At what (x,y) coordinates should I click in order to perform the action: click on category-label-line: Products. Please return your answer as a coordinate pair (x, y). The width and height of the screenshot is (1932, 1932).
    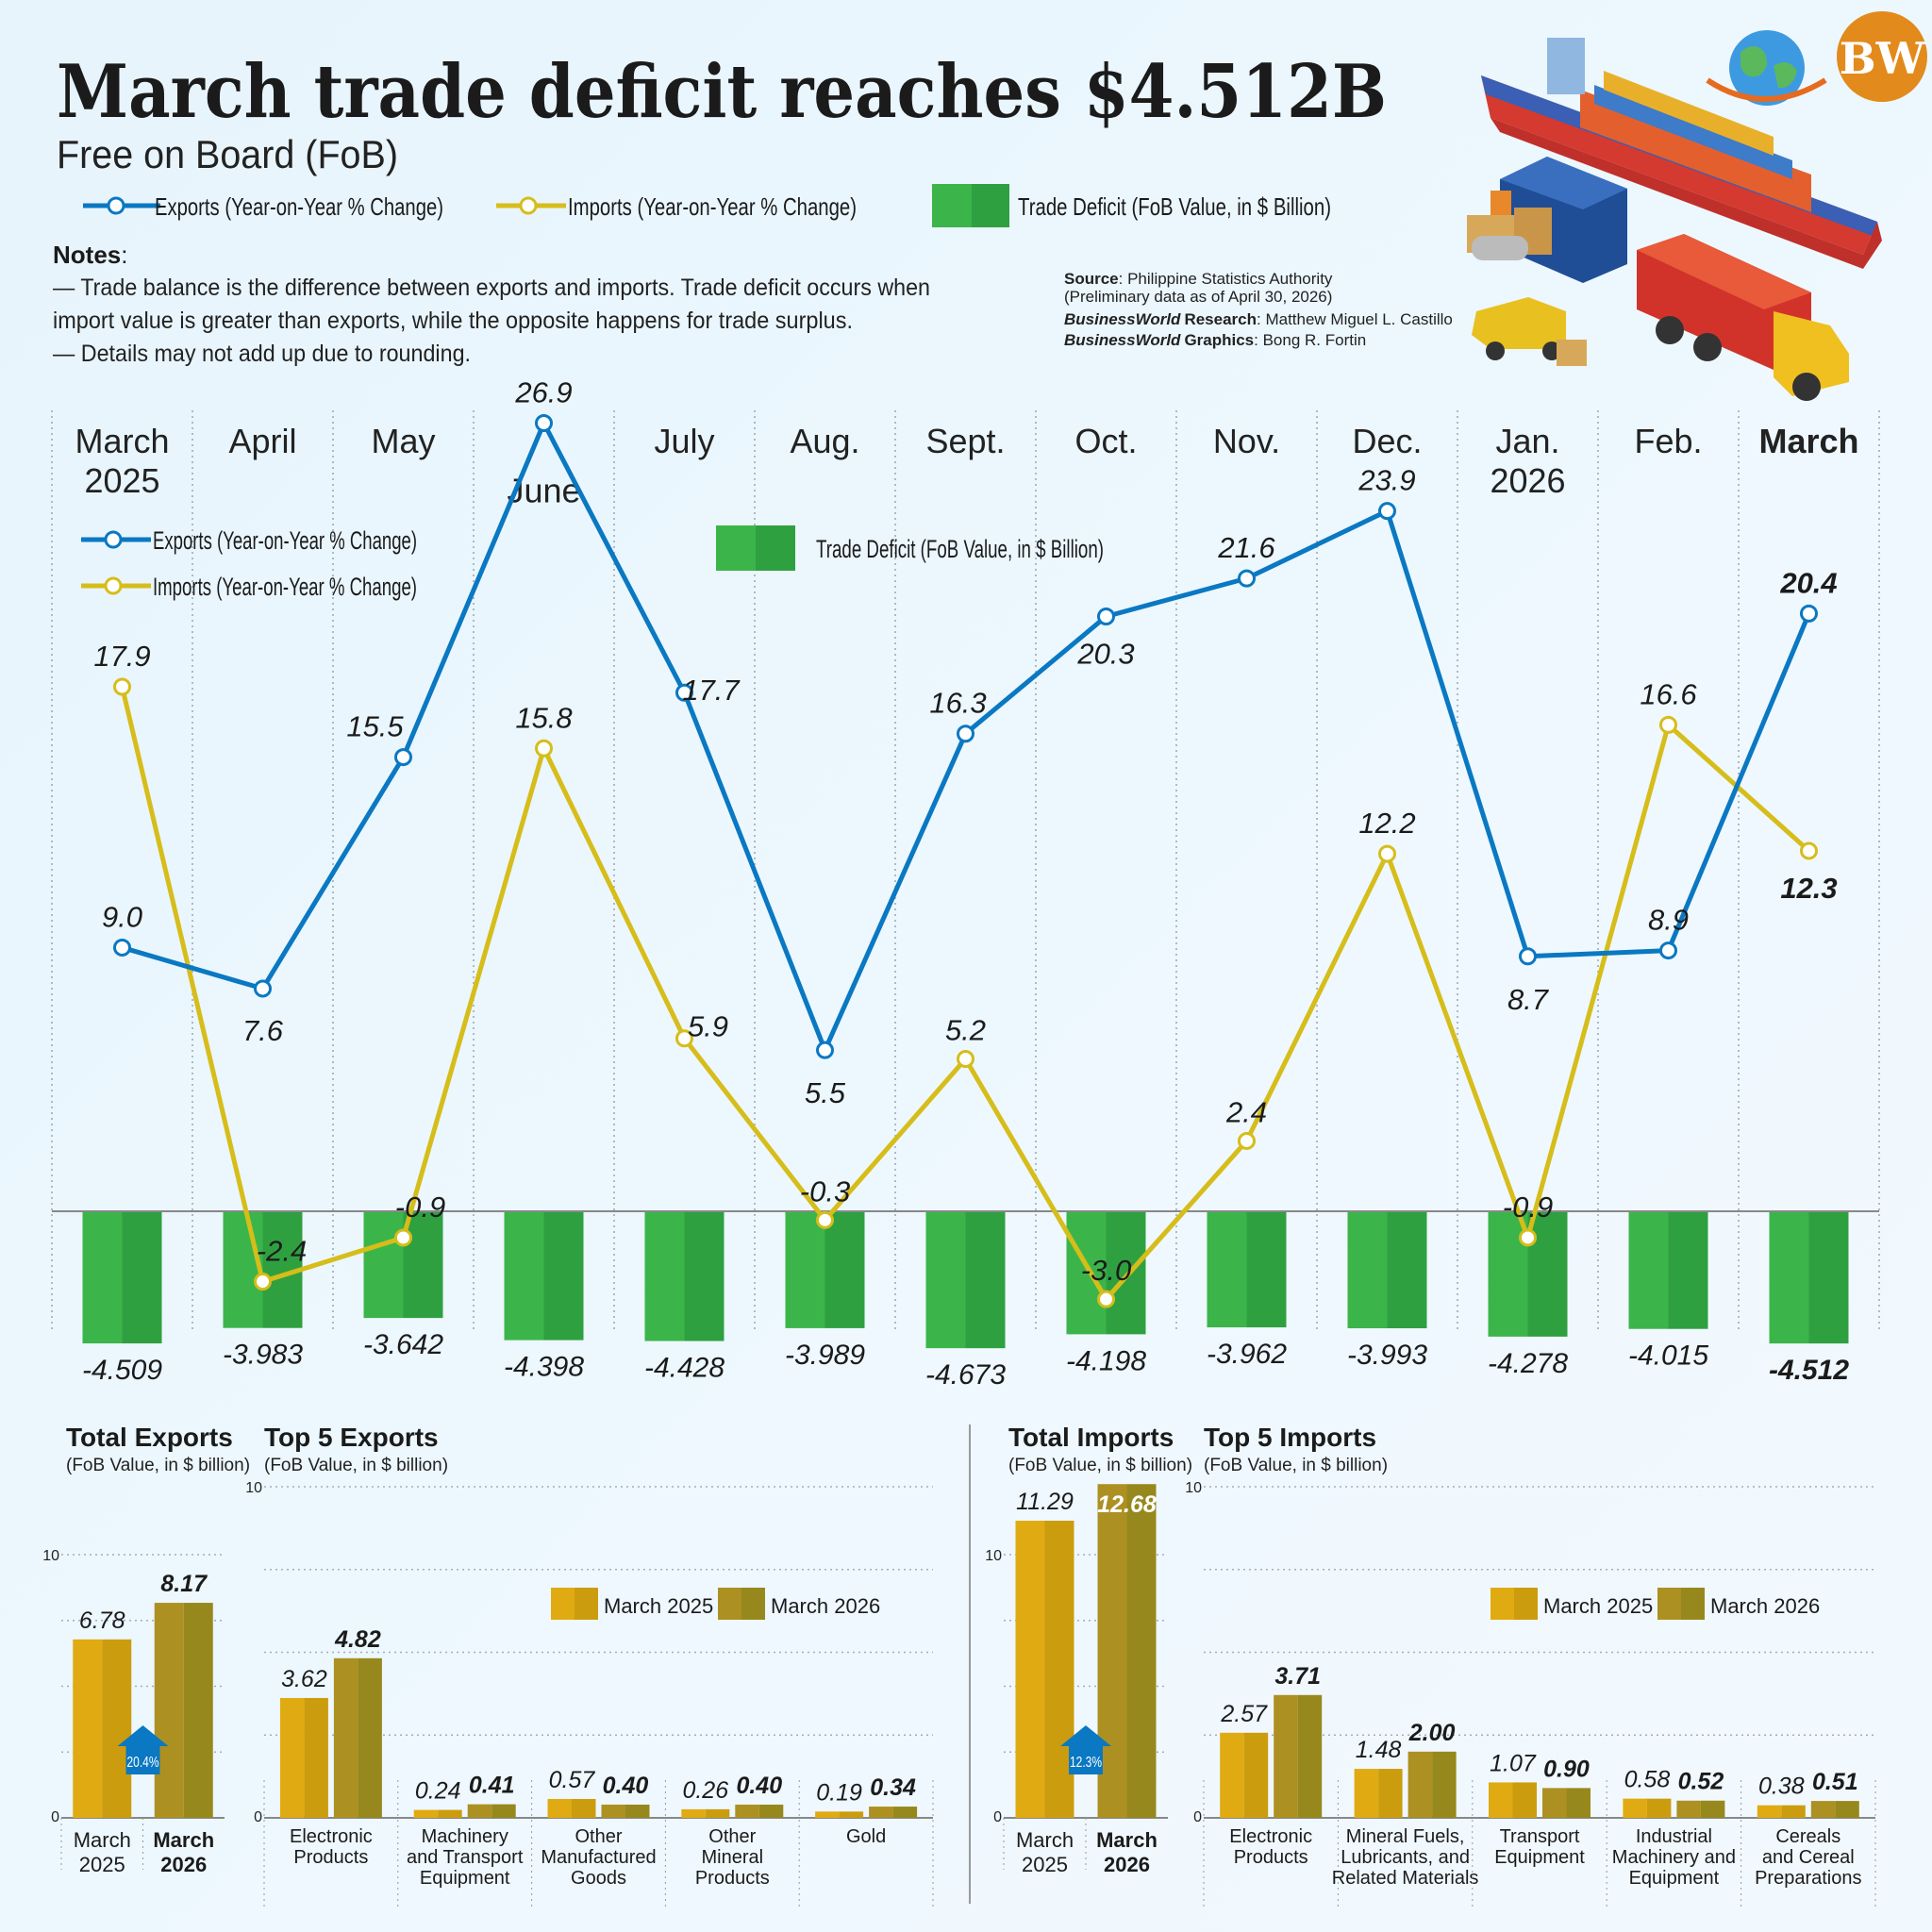
    Looking at the image, I should click on (732, 1878).